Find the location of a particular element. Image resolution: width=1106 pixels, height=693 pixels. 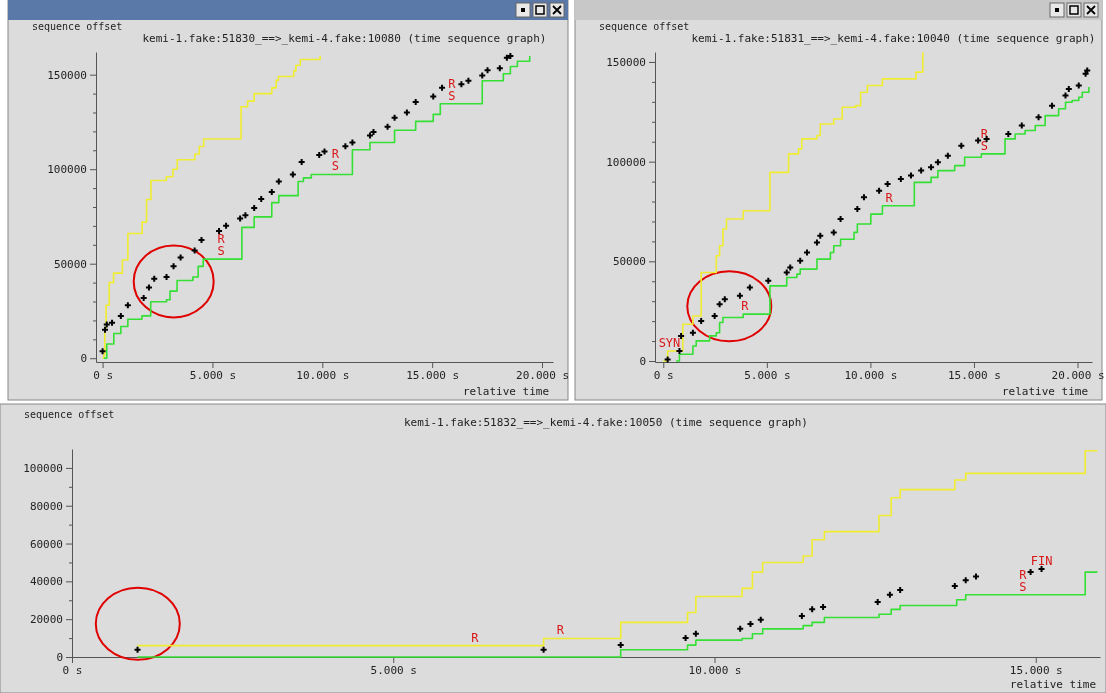

chart-title: kemi-1.fake:51830_==>_kemi-4.fake:10080 (time sequence graph) is located at coordinates (344, 38).